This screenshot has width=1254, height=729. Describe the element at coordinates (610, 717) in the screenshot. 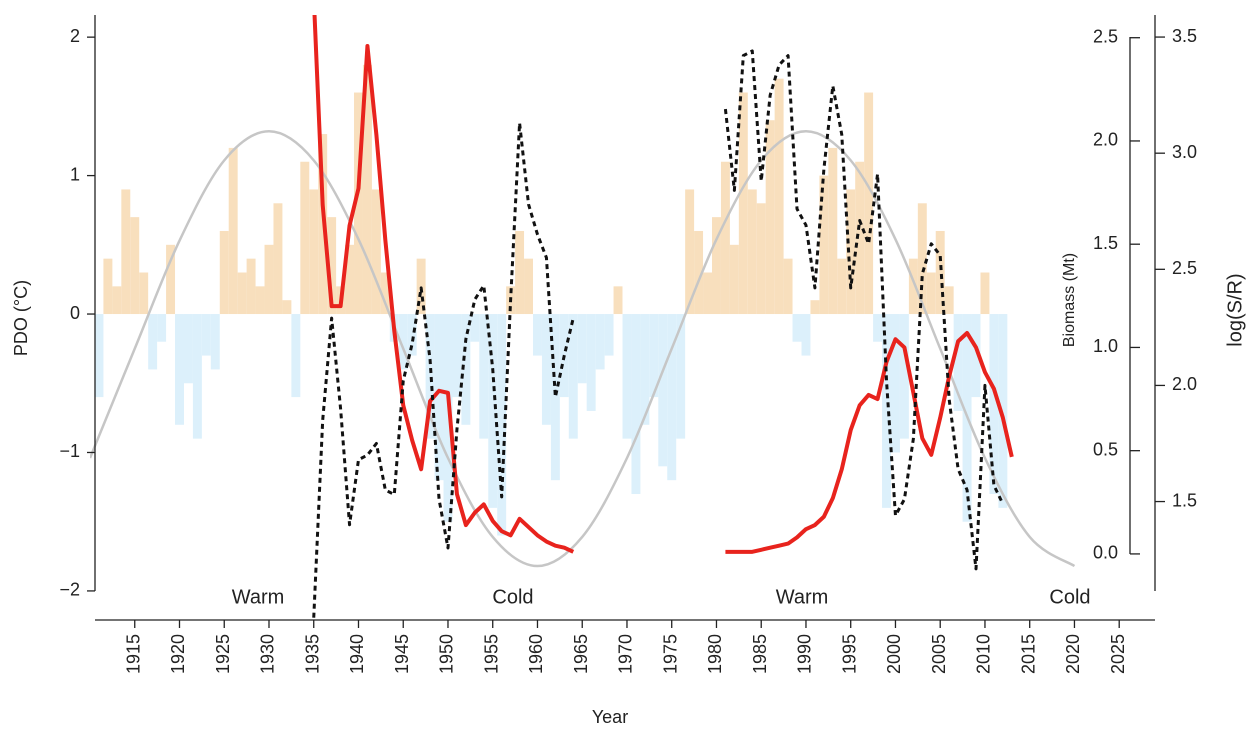

I see `x-axis-title: Year` at that location.